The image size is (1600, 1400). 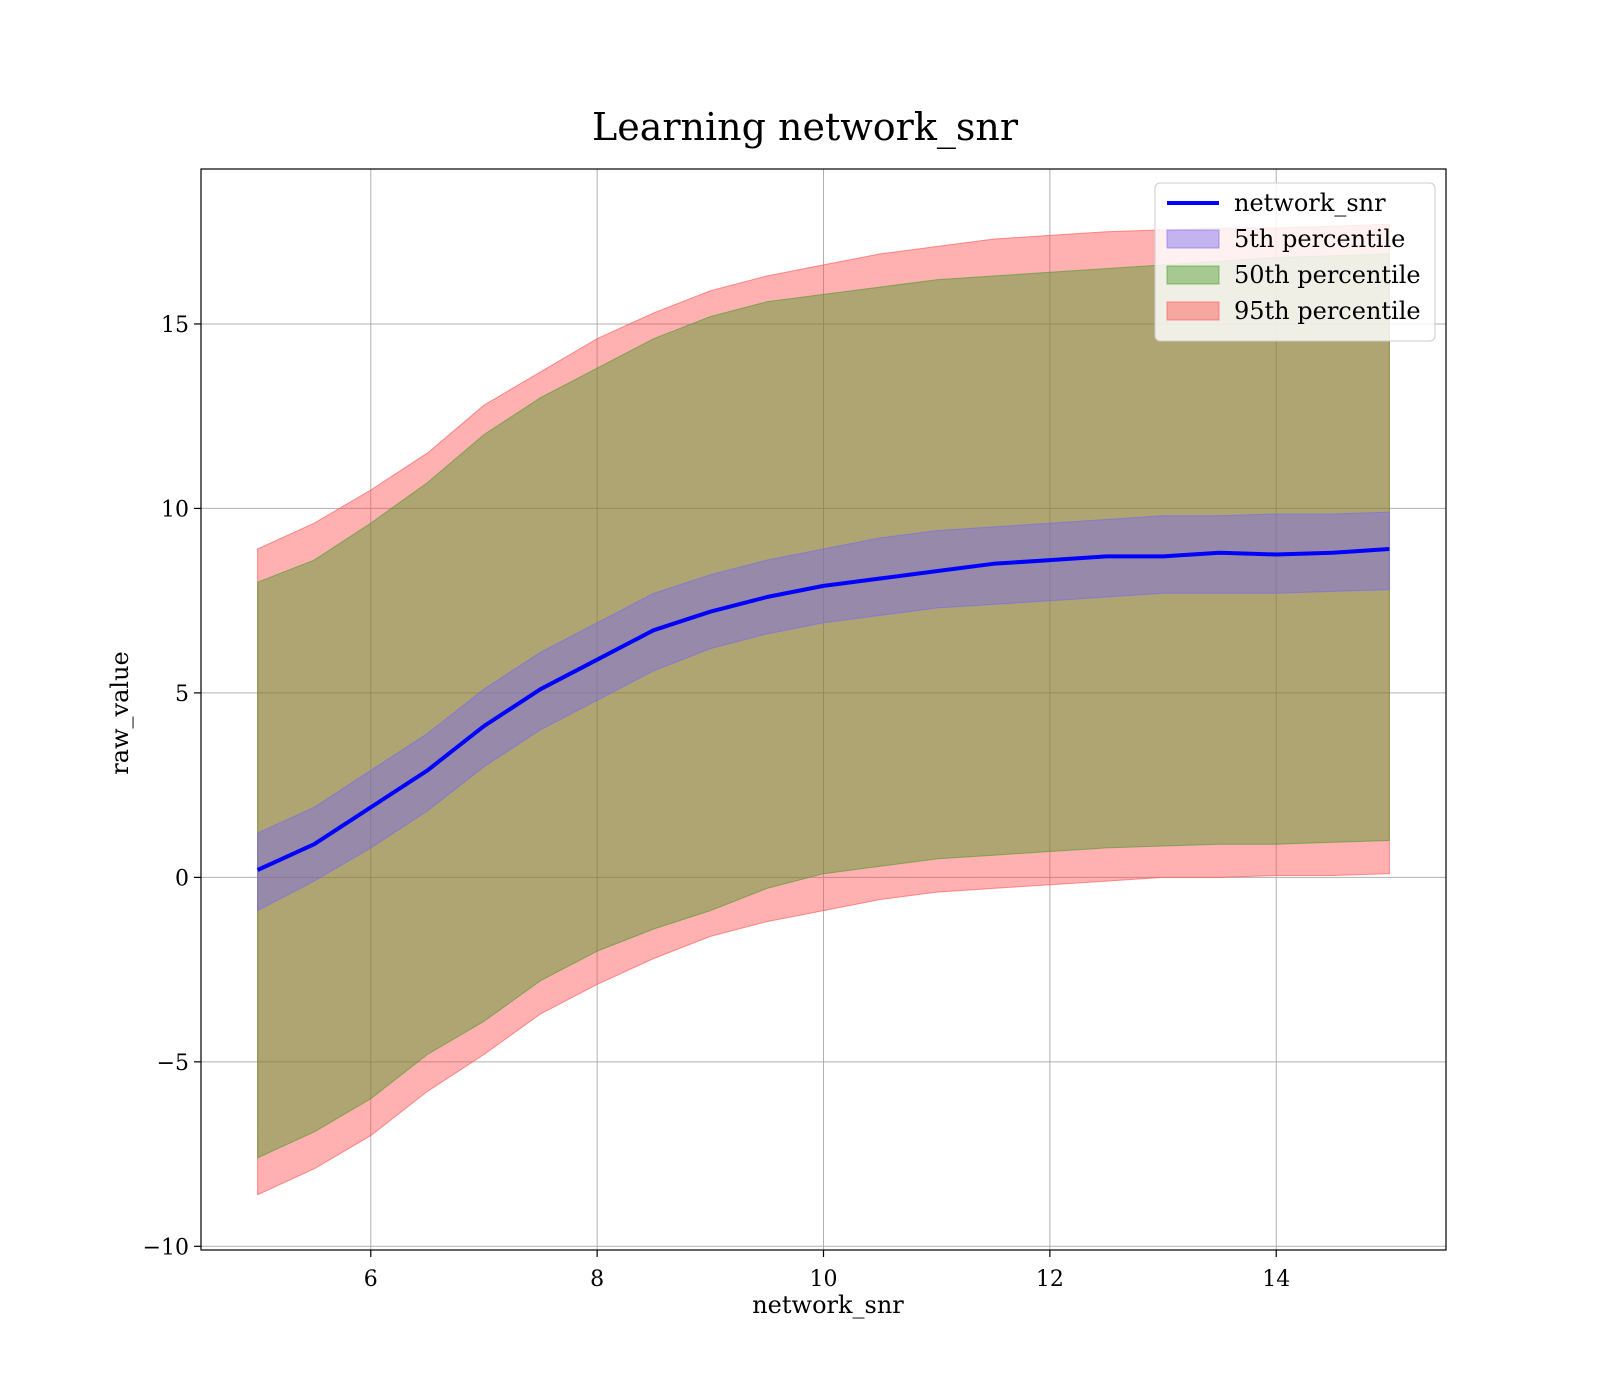 What do you see at coordinates (805, 127) in the screenshot?
I see `chart-title: Learning network_snr` at bounding box center [805, 127].